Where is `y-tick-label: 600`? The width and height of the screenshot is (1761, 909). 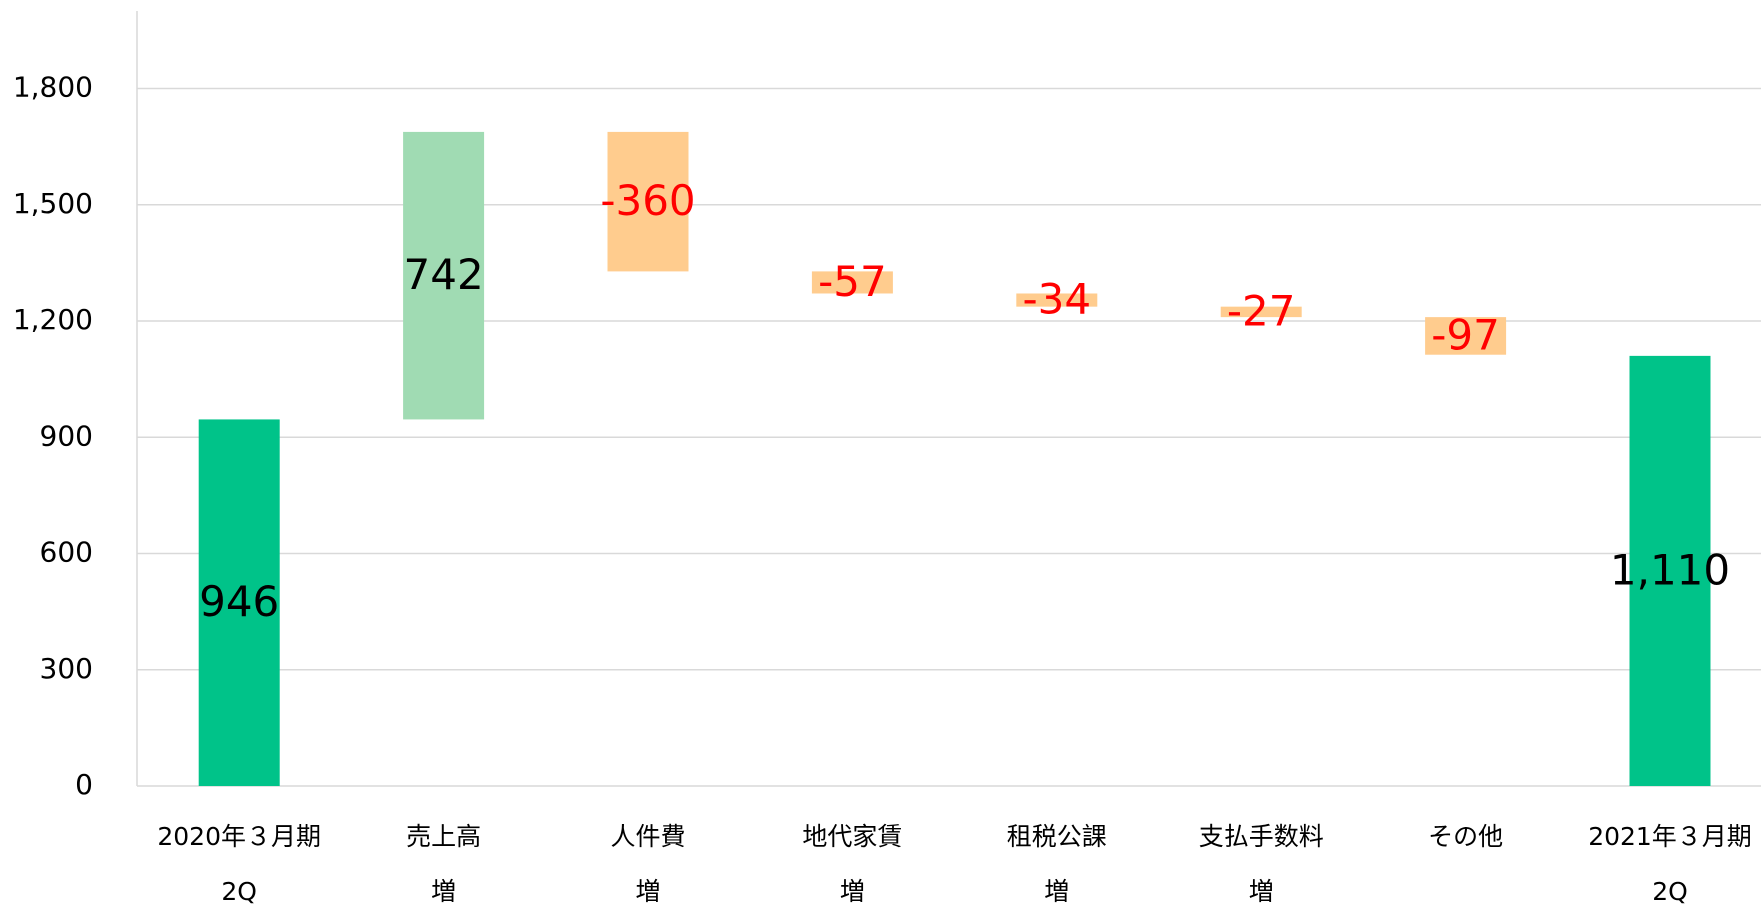
y-tick-label: 600 is located at coordinates (66, 552).